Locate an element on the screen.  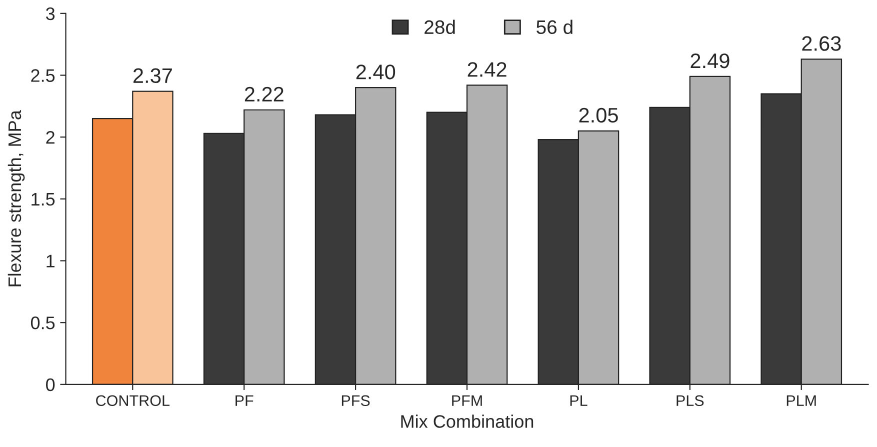
data-label: 2.22 is located at coordinates (264, 94).